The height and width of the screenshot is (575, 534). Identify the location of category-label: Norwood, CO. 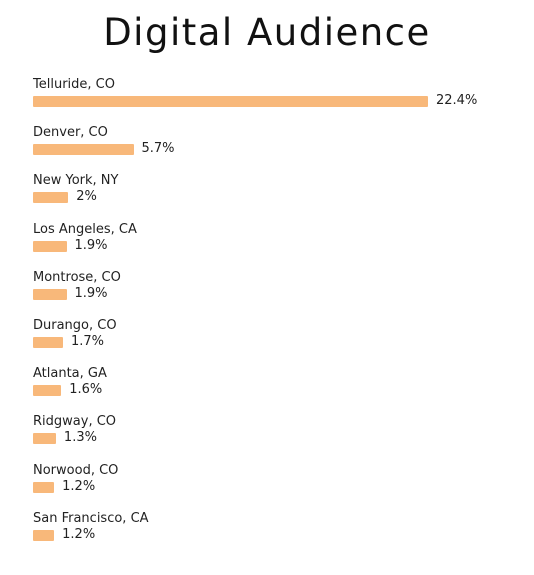
(76, 470).